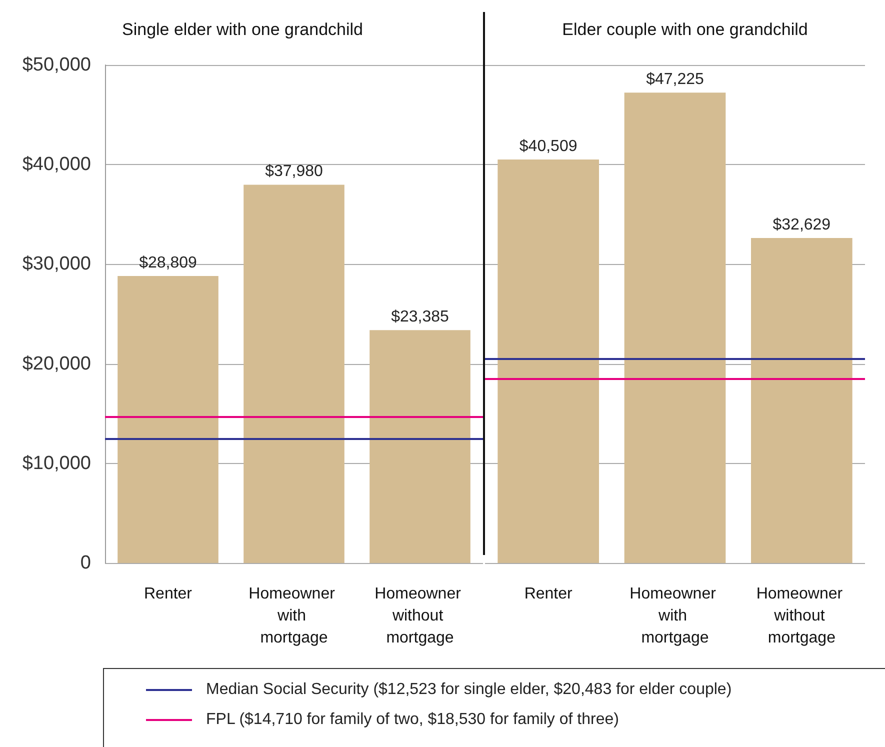 This screenshot has height=747, width=885. I want to click on y-tick-label: 0, so click(85, 563).